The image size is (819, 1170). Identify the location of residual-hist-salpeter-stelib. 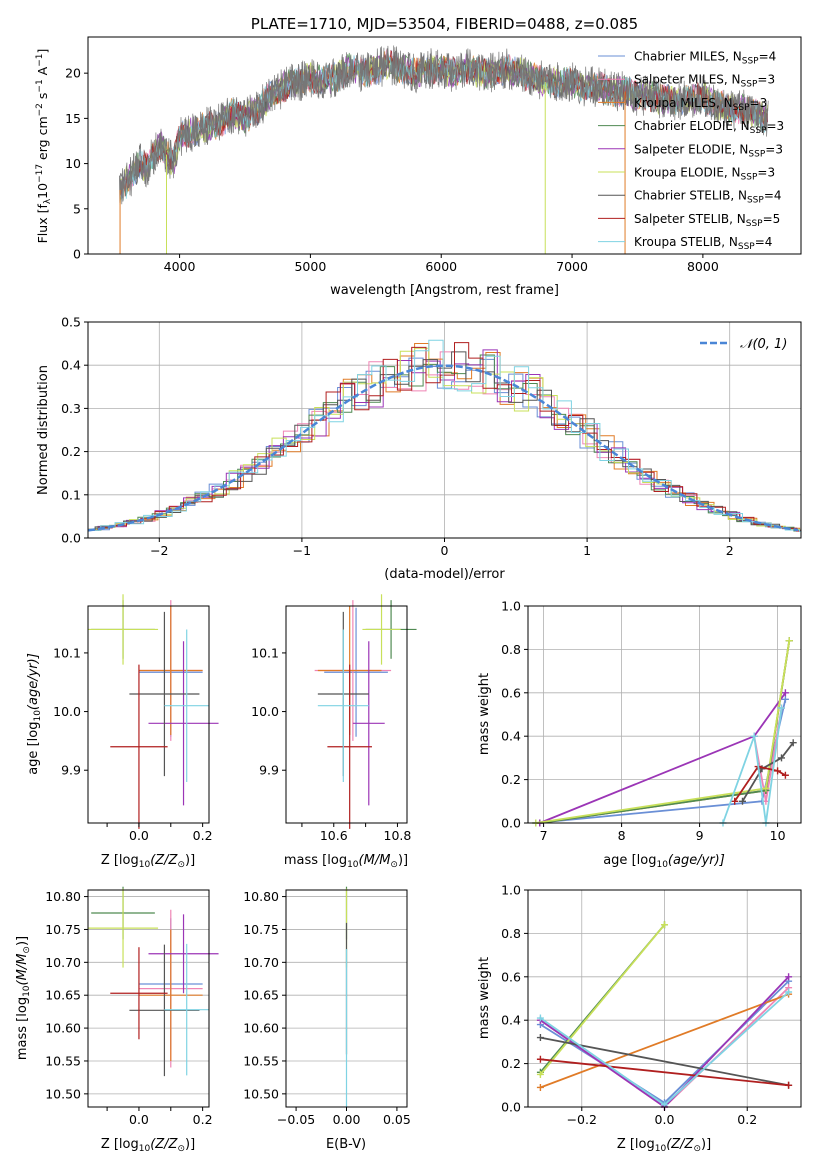
(444, 437).